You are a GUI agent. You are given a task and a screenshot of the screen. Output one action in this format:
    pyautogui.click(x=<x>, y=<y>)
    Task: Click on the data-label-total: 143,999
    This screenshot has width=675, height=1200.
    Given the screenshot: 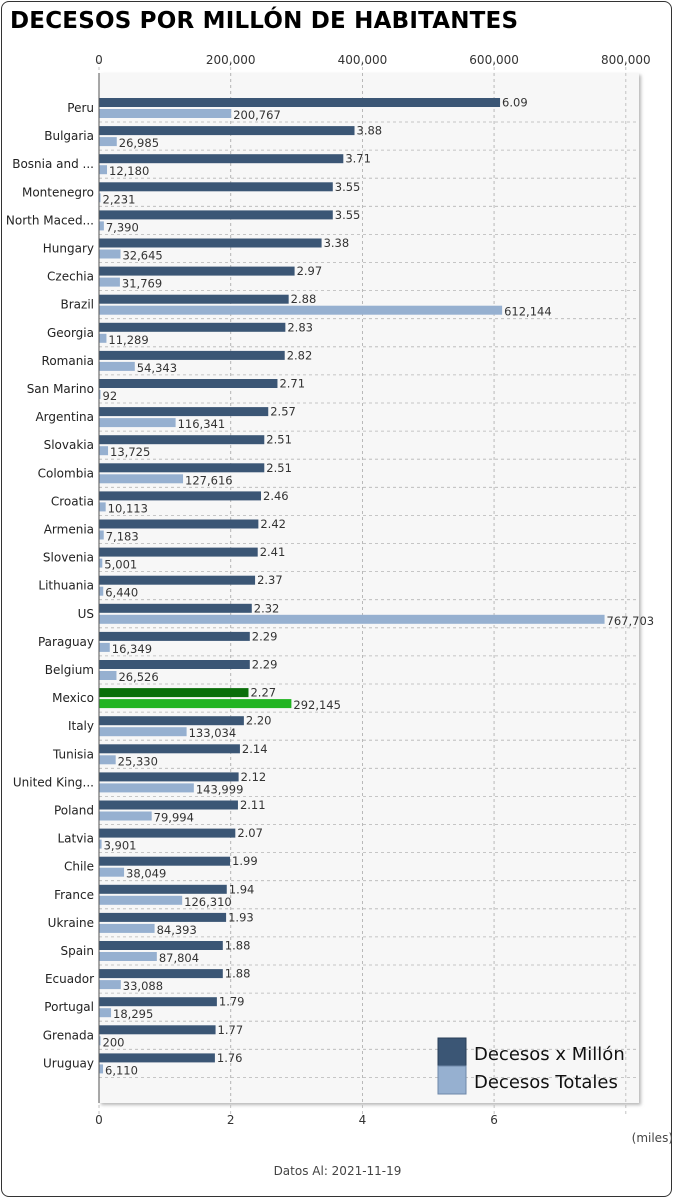 What is the action you would take?
    pyautogui.click(x=220, y=789)
    